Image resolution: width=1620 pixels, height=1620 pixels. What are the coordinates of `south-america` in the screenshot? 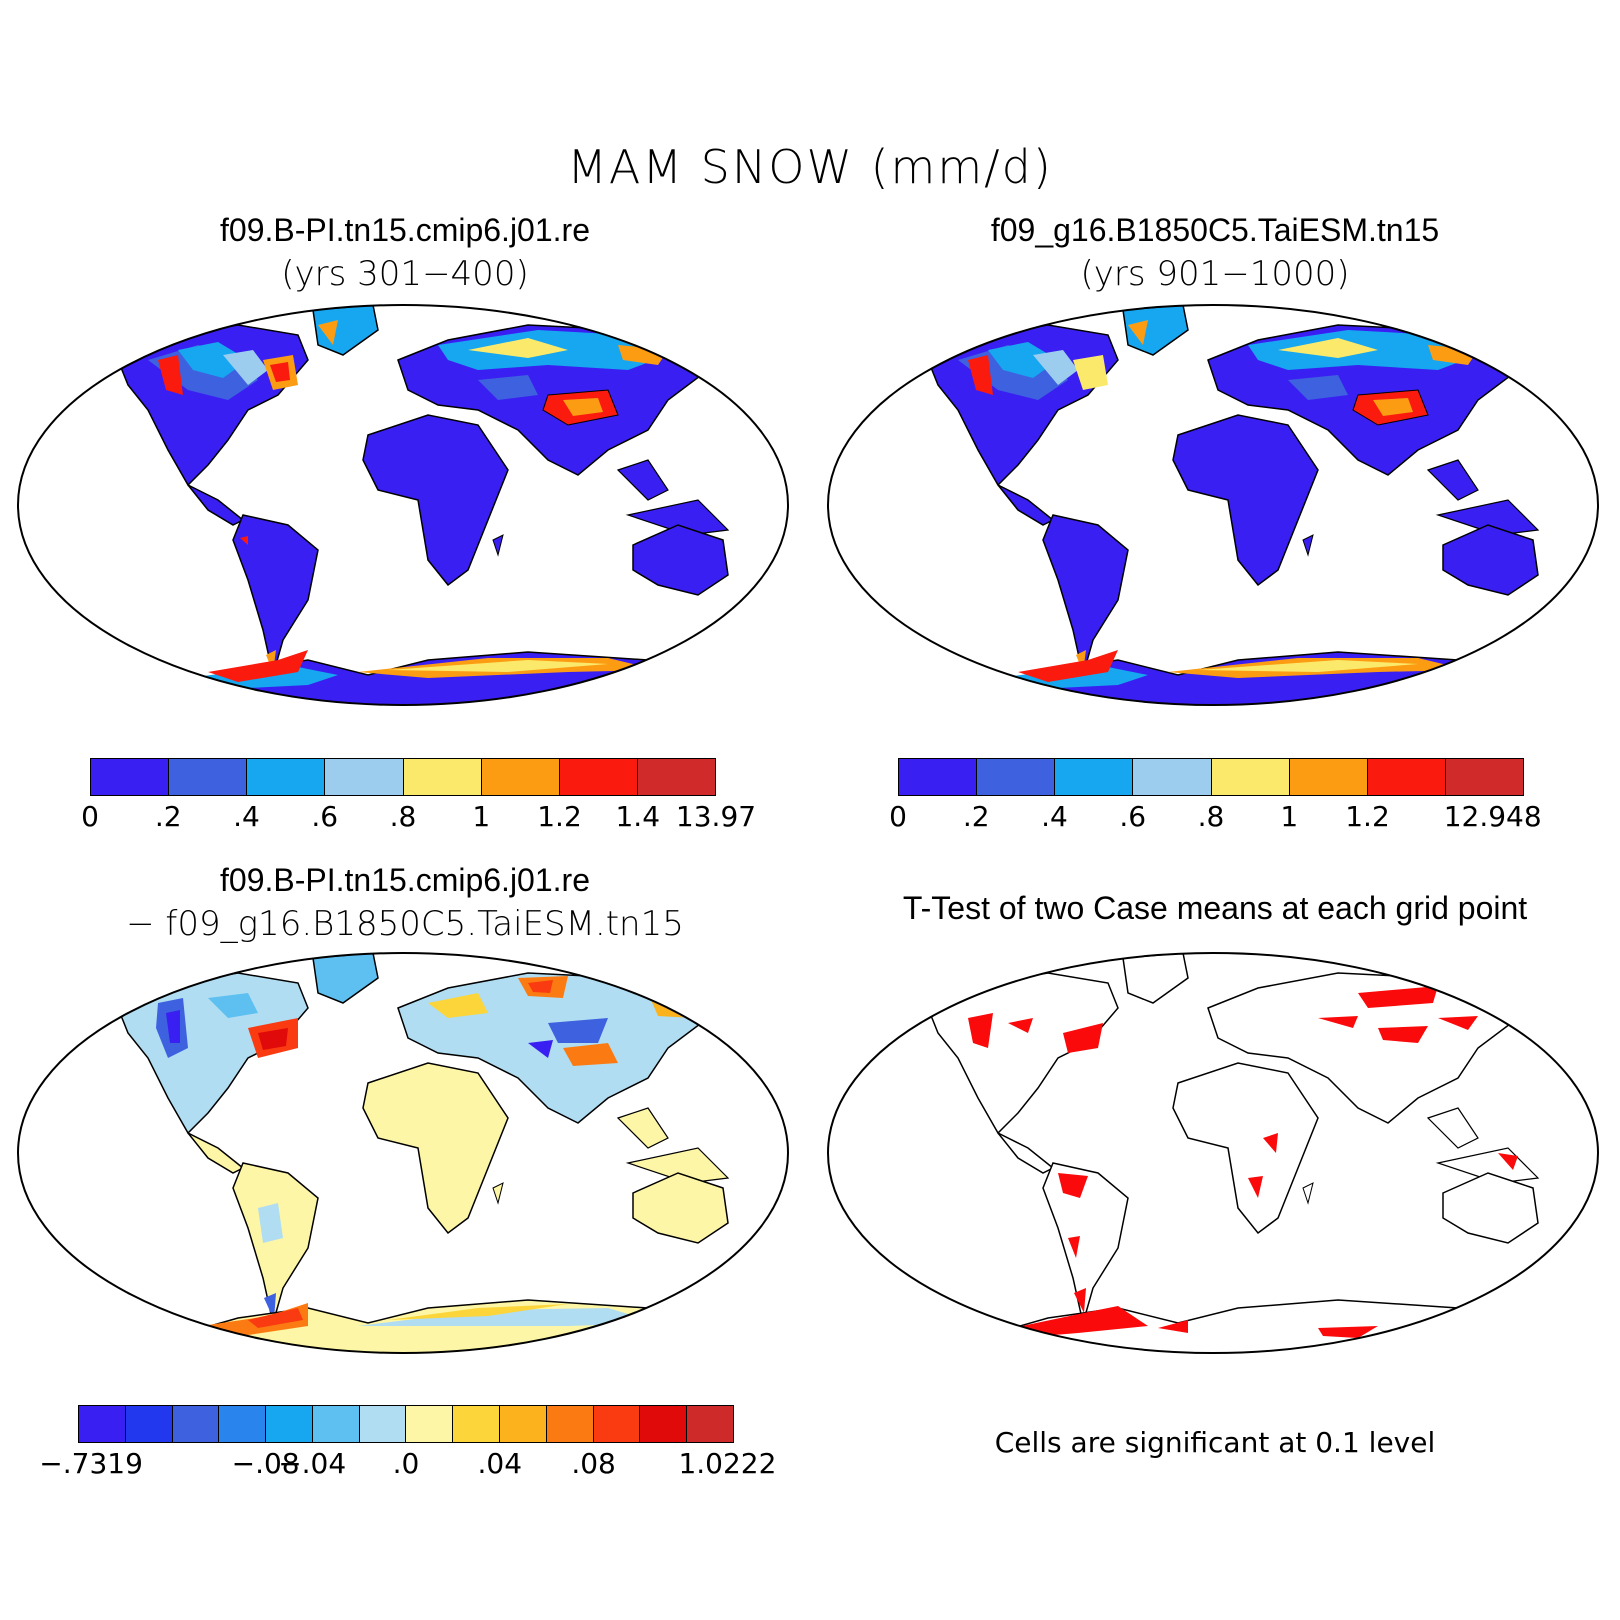 It's located at (275, 595).